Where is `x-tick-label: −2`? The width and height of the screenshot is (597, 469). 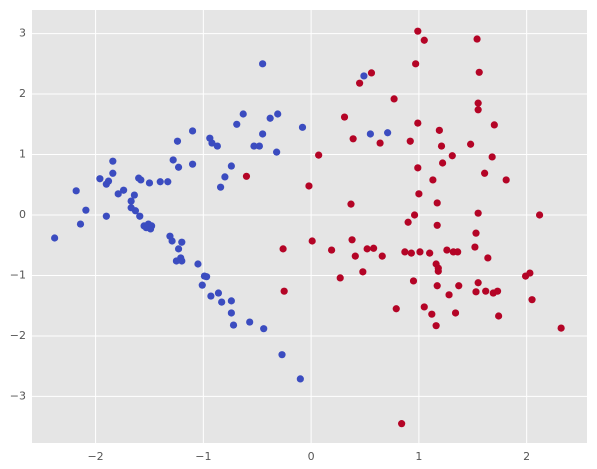
x-tick-label: −2 is located at coordinates (95, 456).